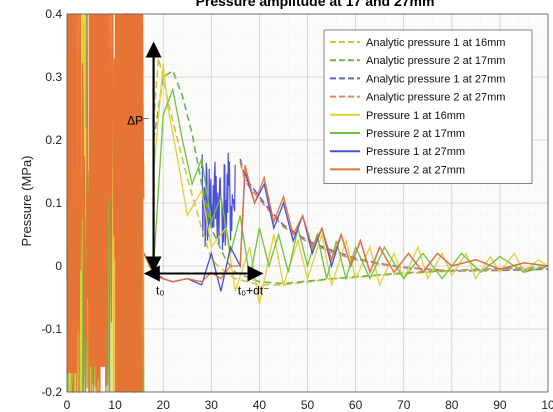  What do you see at coordinates (67, 405) in the screenshot?
I see `x-tick-label: 0` at bounding box center [67, 405].